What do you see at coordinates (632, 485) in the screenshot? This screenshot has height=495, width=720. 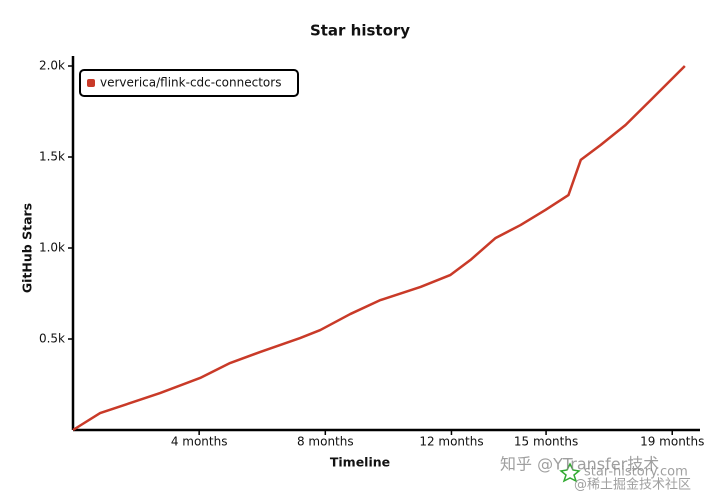 I see `watermark: @稀土掘金技术社区` at bounding box center [632, 485].